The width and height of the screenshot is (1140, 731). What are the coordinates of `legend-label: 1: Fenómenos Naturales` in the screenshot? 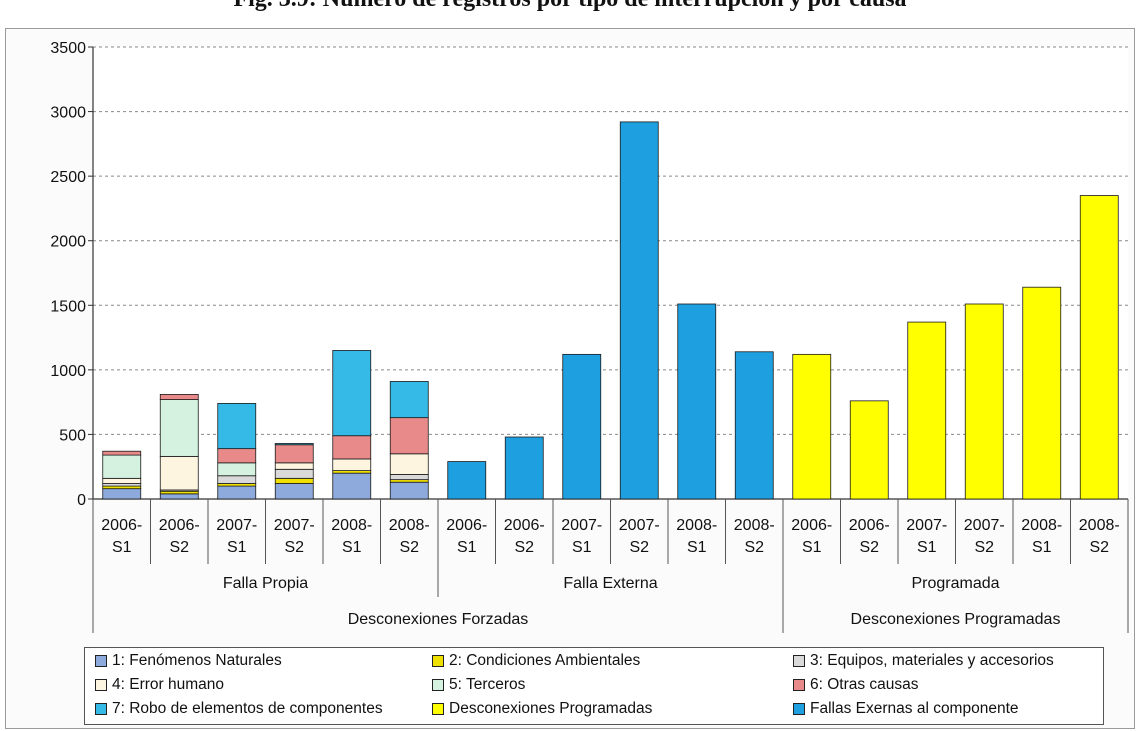 It's located at (197, 660).